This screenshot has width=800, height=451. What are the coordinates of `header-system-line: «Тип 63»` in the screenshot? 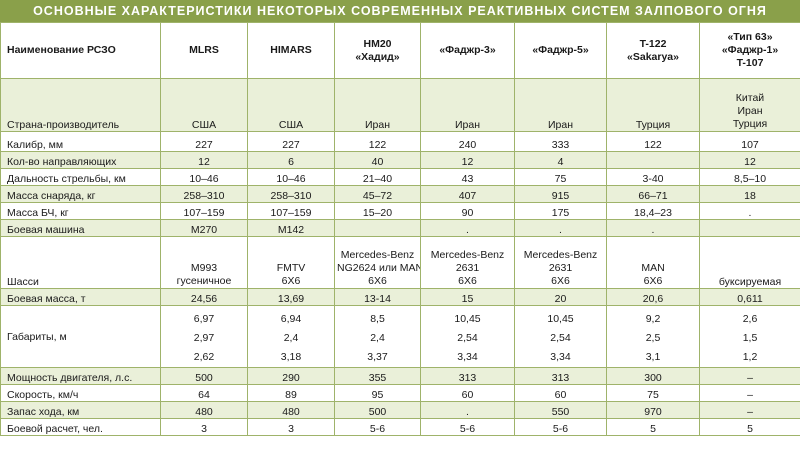 It's located at (750, 37).